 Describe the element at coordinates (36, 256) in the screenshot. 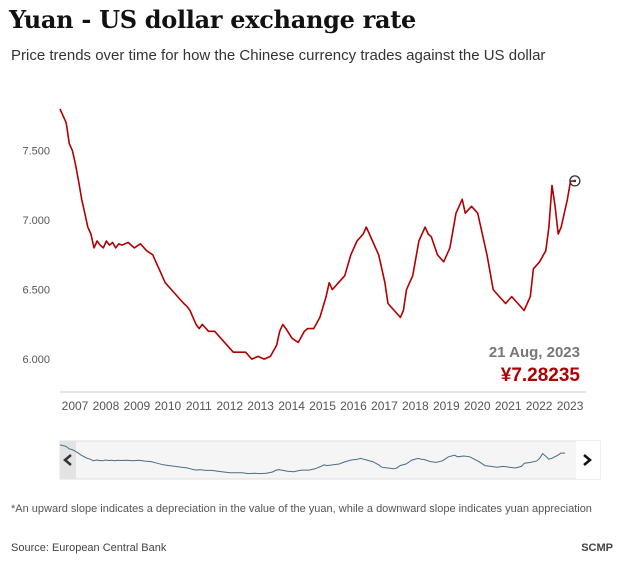

I see `y-axis: 7.500 7.000 6.500 6.000` at that location.